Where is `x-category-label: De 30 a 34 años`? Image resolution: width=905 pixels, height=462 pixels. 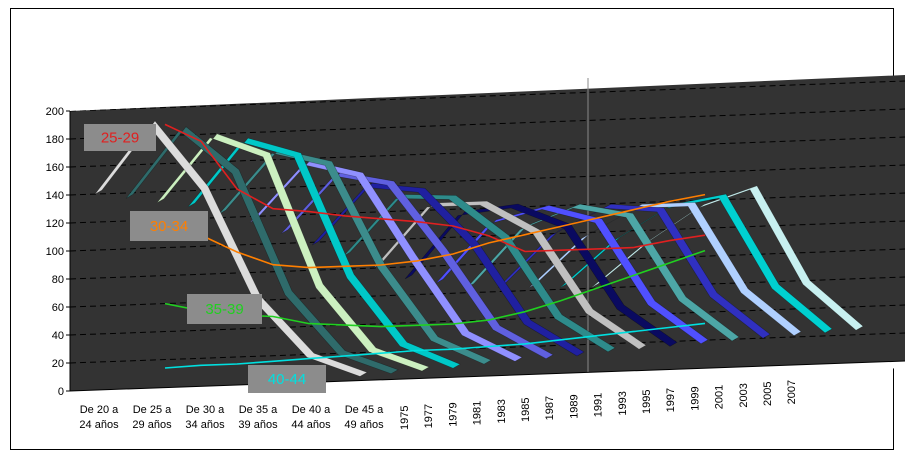 x-category-label: De 30 a 34 años is located at coordinates (205, 417).